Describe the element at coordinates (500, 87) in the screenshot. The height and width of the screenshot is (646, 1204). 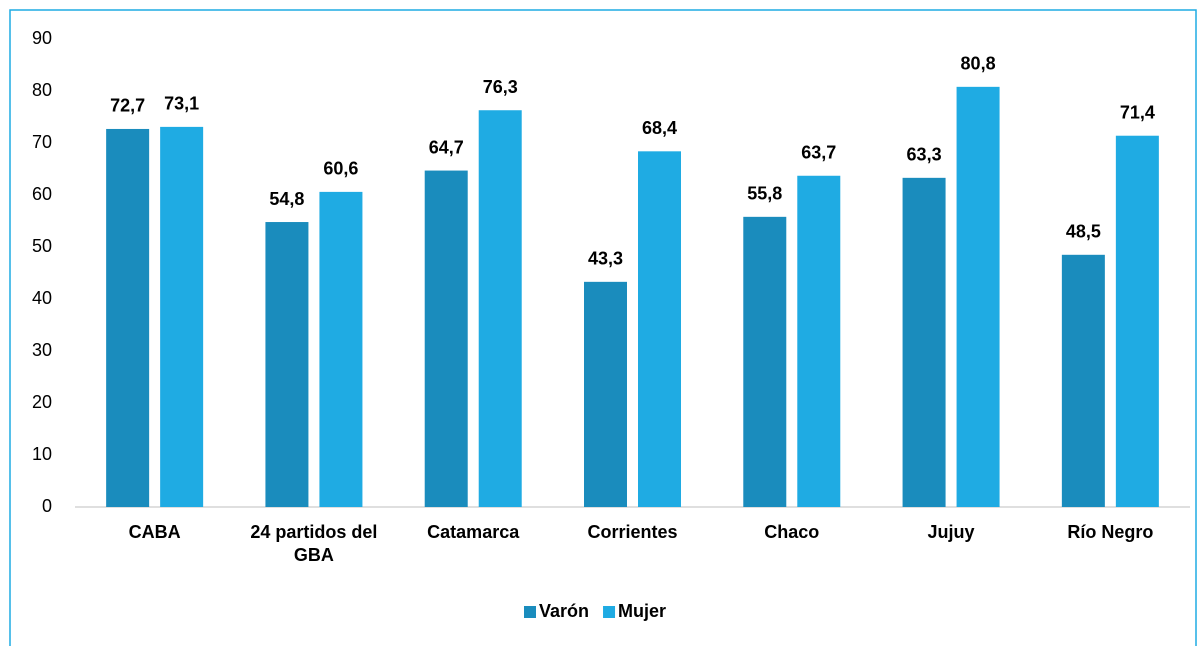
I see `data-label: 76,3` at that location.